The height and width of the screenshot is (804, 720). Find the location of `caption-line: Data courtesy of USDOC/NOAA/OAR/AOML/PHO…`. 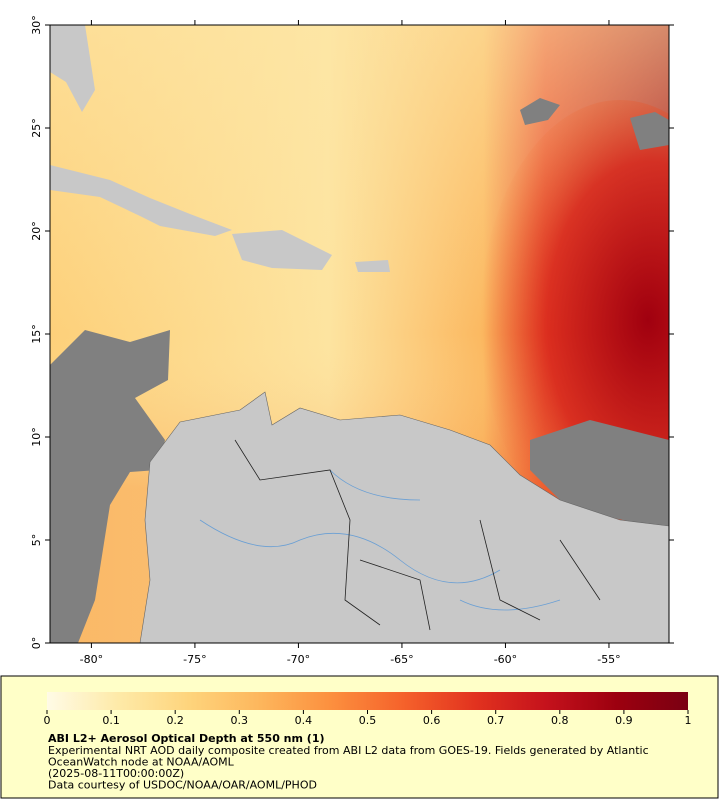

caption-line: Data courtesy of USDOC/NOAA/OAR/AOML/PHO… is located at coordinates (182, 785).